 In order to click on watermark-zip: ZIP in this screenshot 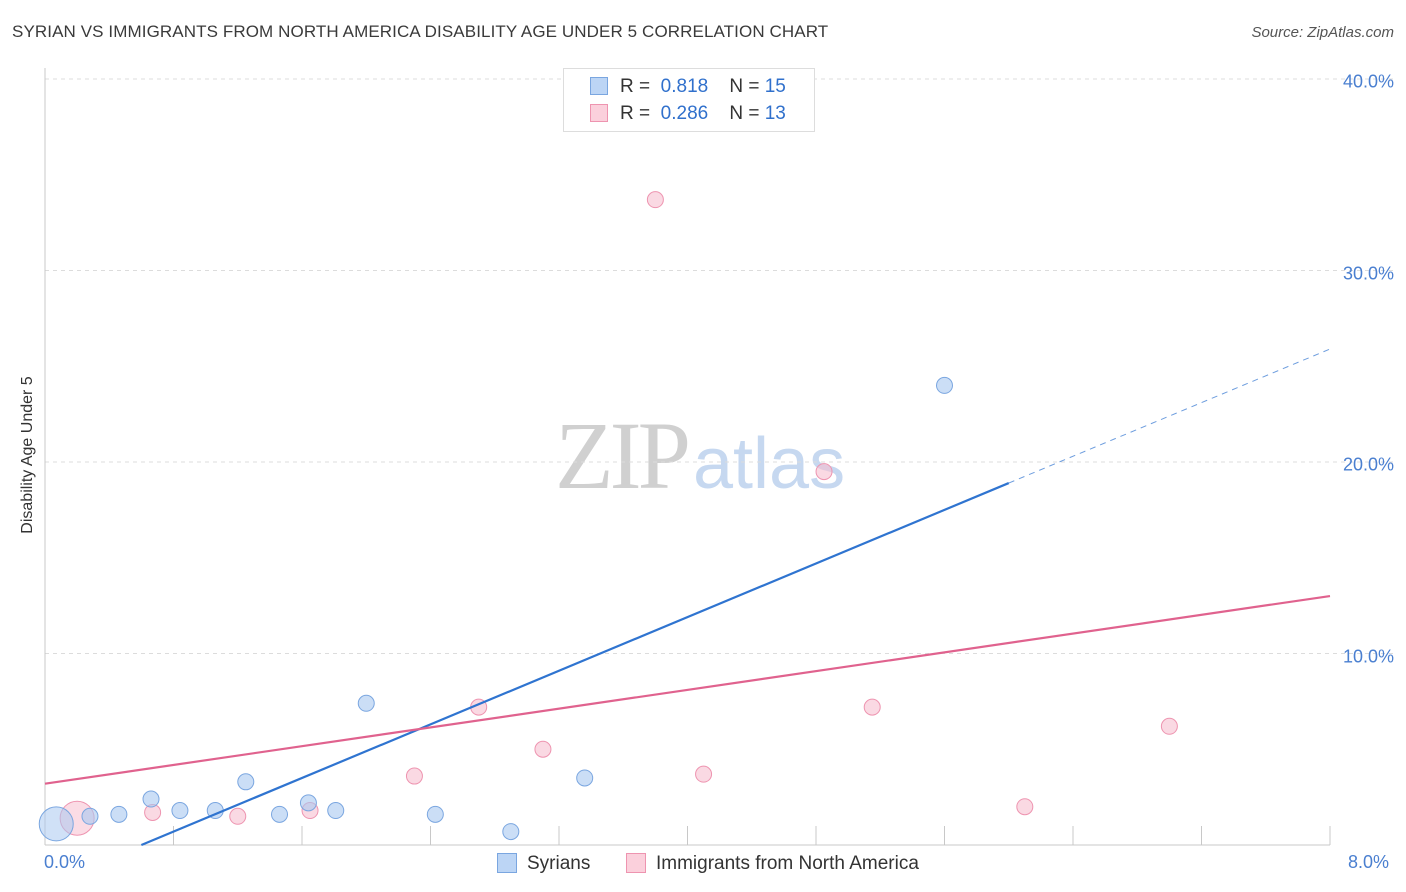, I will do `click(623, 455)`.